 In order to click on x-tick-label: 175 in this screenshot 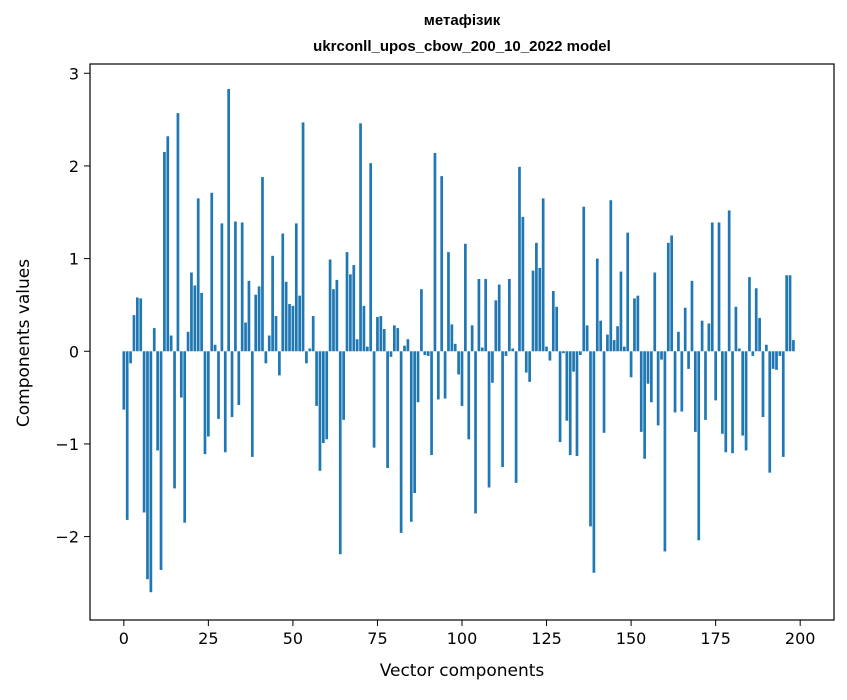, I will do `click(715, 638)`.